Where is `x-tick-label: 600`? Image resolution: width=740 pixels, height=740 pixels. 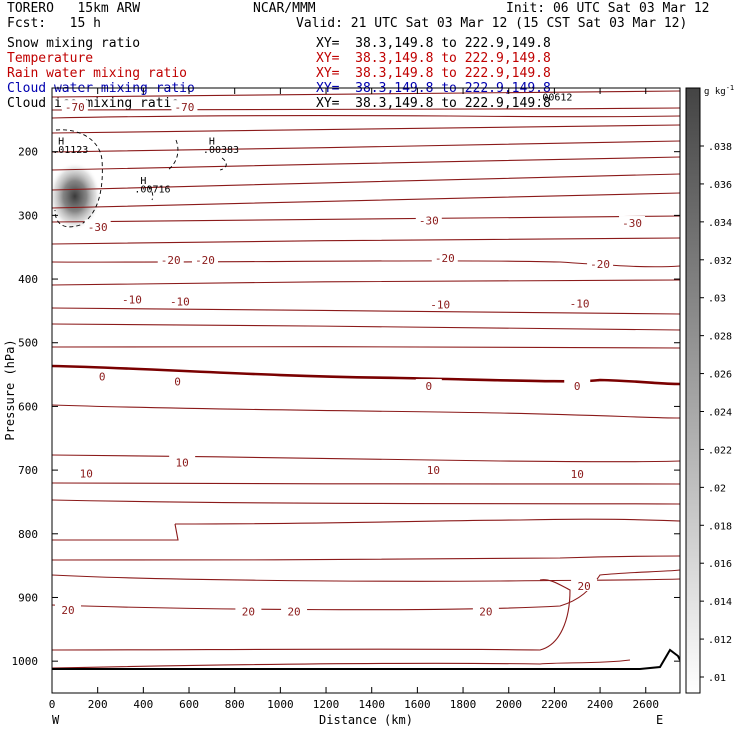
x-tick-label: 600 is located at coordinates (189, 704).